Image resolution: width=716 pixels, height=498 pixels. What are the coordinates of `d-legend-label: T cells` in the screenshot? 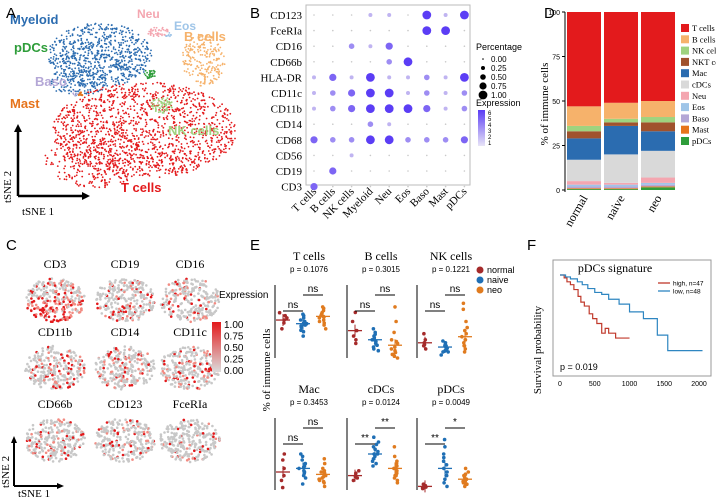 It's located at (703, 28).